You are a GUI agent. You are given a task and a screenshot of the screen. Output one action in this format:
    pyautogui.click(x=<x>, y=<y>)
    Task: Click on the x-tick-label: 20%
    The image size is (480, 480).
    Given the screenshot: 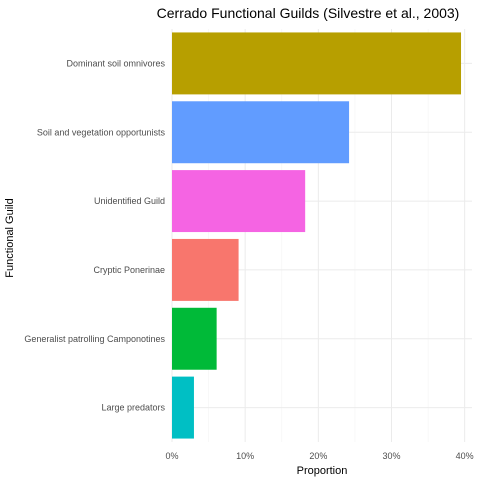 What is the action you would take?
    pyautogui.click(x=318, y=456)
    